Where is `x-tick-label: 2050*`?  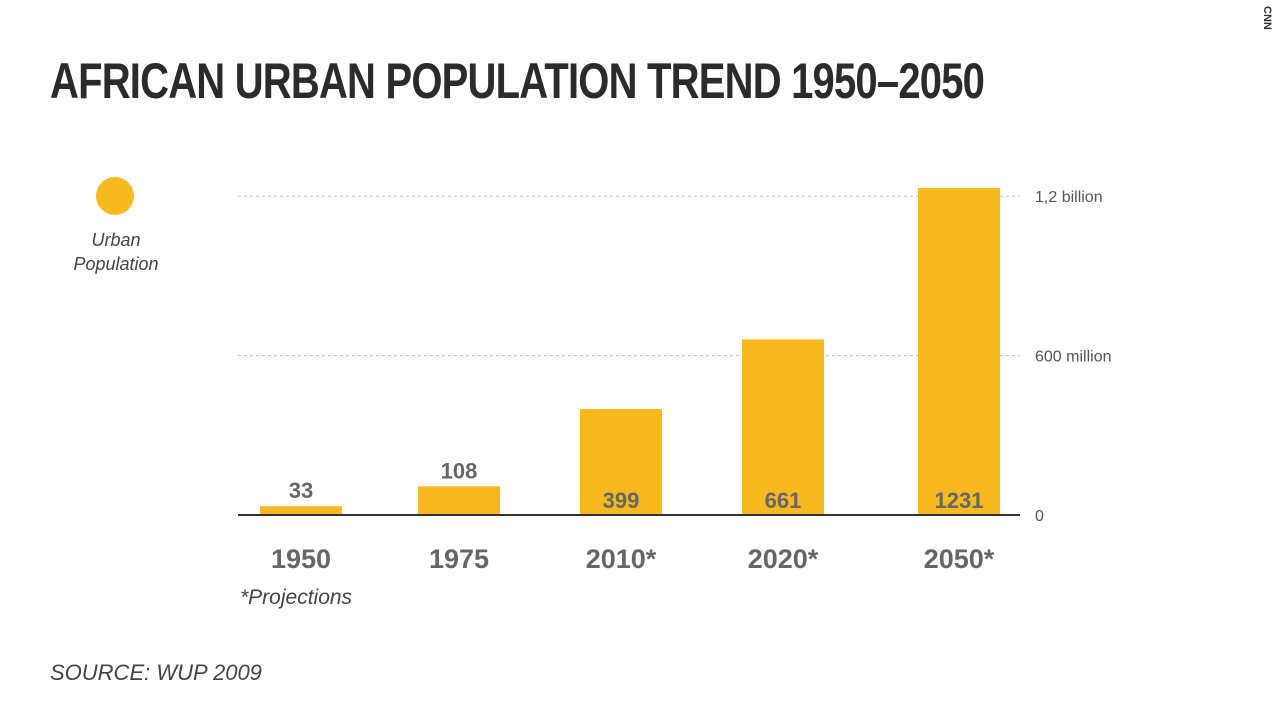 x-tick-label: 2050* is located at coordinates (959, 559).